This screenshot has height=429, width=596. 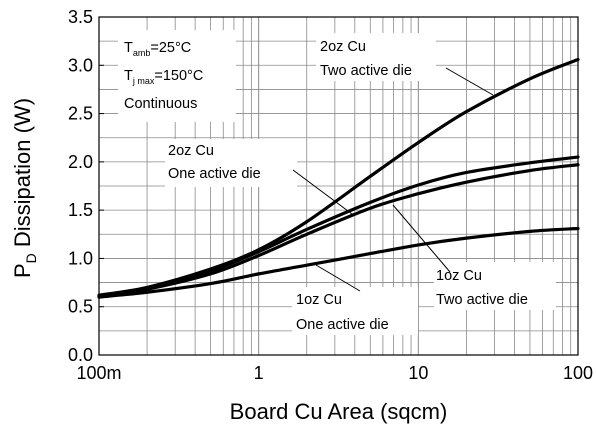 I want to click on x-axis-title: Board Cu Area (sqcm), so click(x=339, y=411).